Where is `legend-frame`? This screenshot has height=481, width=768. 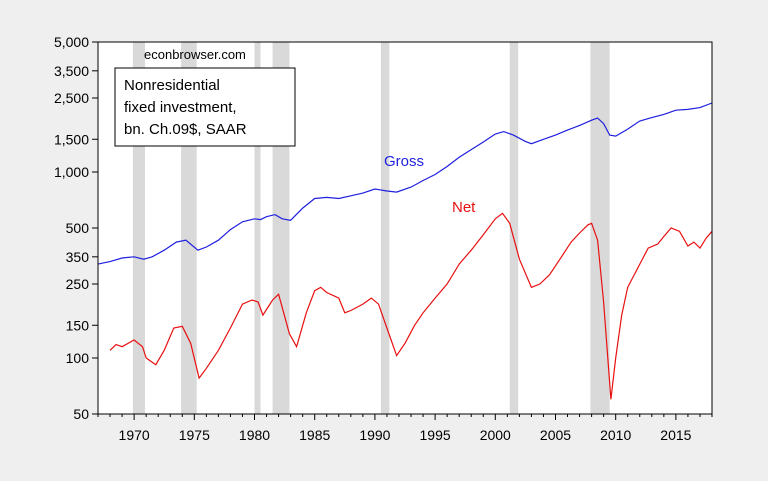
legend-frame is located at coordinates (205, 107).